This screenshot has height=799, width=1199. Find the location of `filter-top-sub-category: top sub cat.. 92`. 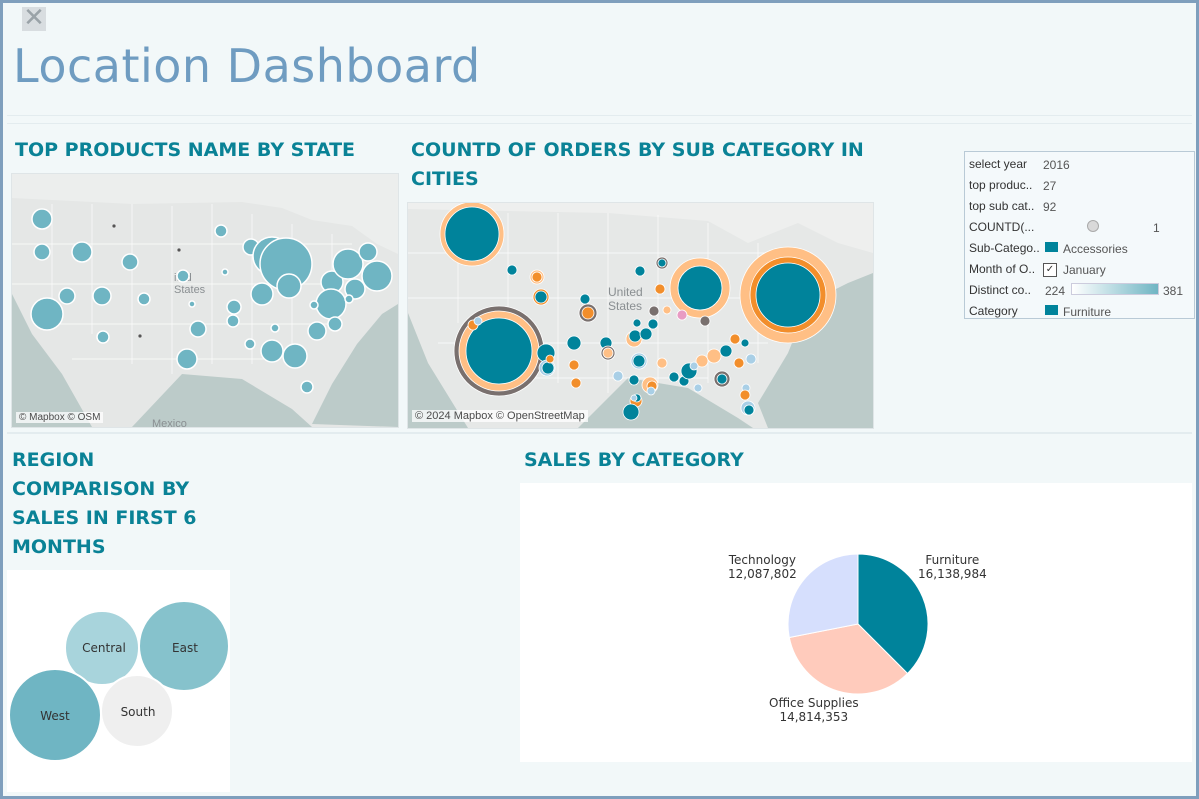

filter-top-sub-category: top sub cat.. 92 is located at coordinates (1079, 204).